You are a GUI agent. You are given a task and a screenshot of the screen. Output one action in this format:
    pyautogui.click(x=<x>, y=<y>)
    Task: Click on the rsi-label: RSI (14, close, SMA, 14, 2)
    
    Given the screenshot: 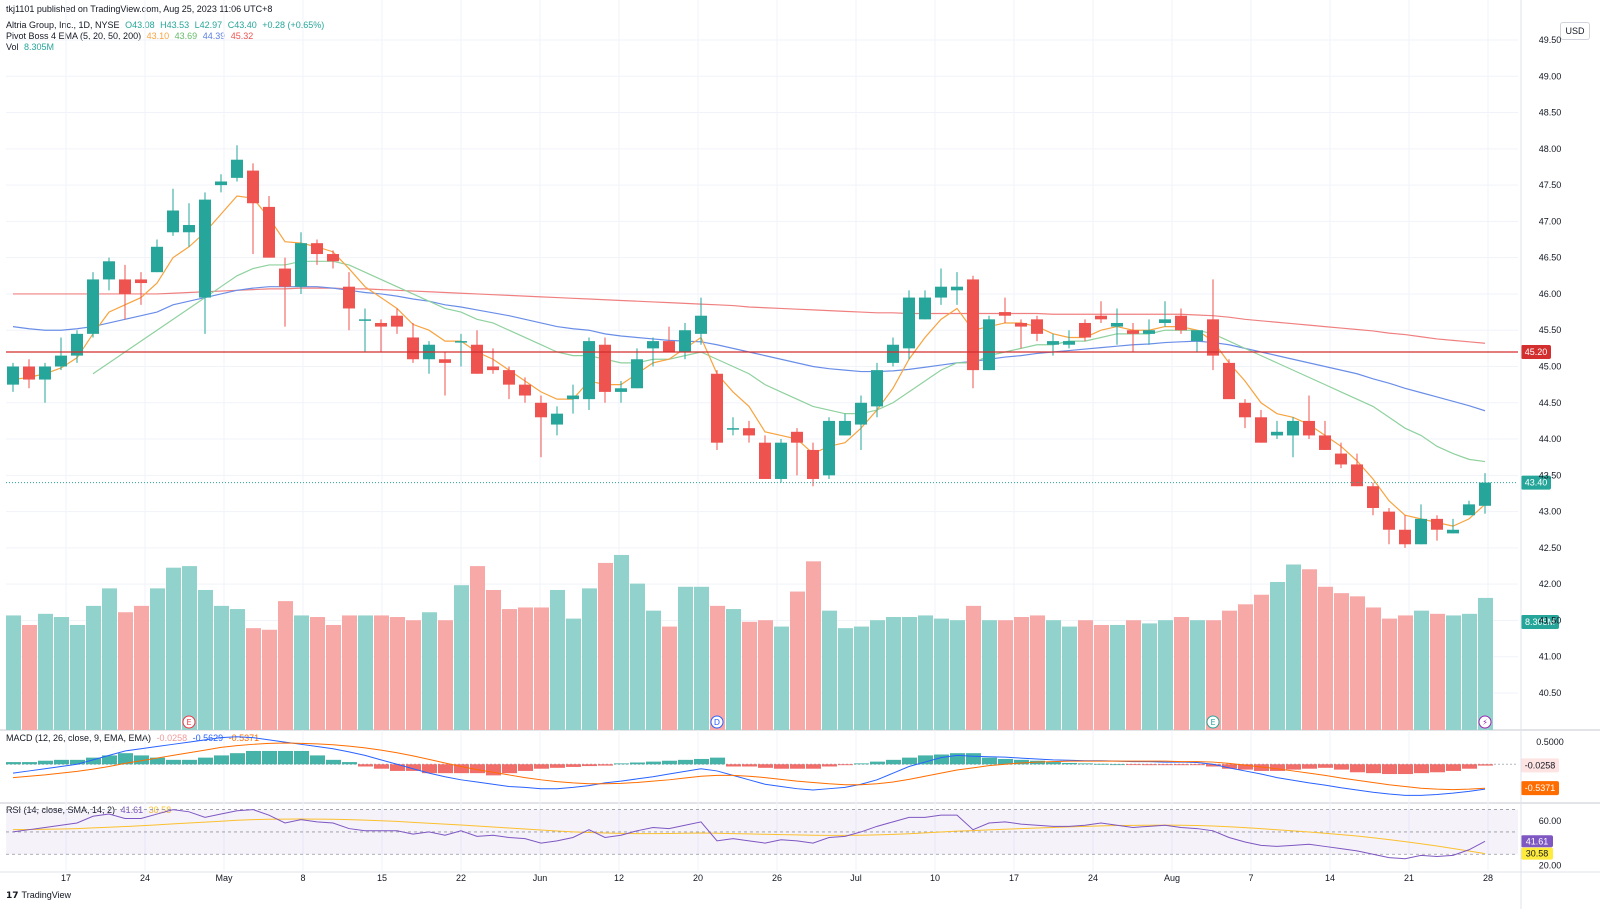 What is the action you would take?
    pyautogui.click(x=61, y=810)
    